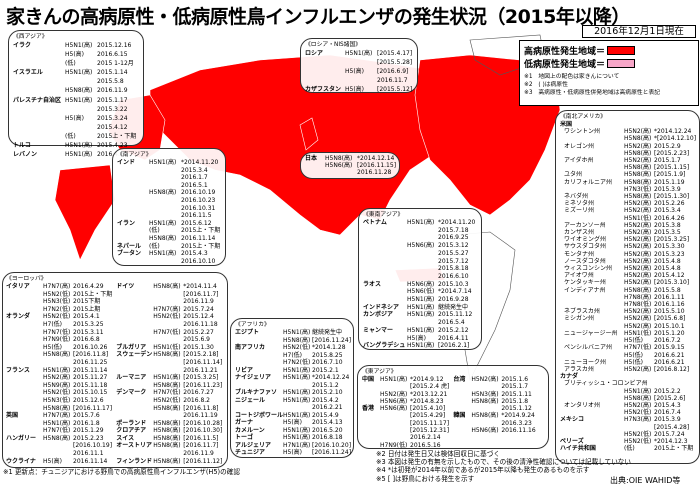 This screenshot has width=700, height=485. What do you see at coordinates (253, 445) in the screenshot?
I see `country-name: アルジェリア` at bounding box center [253, 445].